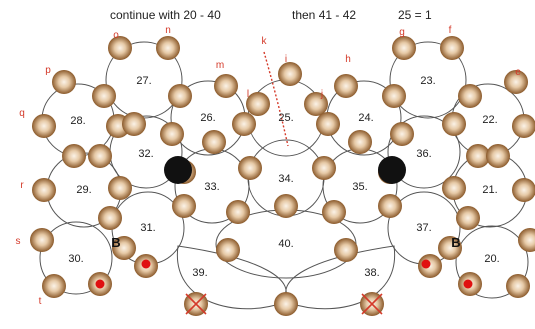 The image size is (535, 329). I want to click on letter-h: h, so click(348, 59).